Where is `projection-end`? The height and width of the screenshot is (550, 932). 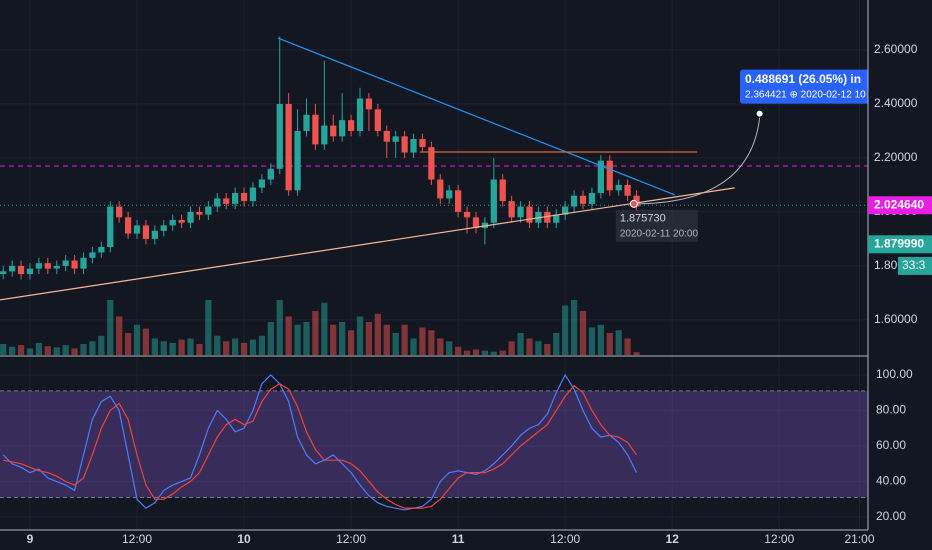 projection-end is located at coordinates (759, 113).